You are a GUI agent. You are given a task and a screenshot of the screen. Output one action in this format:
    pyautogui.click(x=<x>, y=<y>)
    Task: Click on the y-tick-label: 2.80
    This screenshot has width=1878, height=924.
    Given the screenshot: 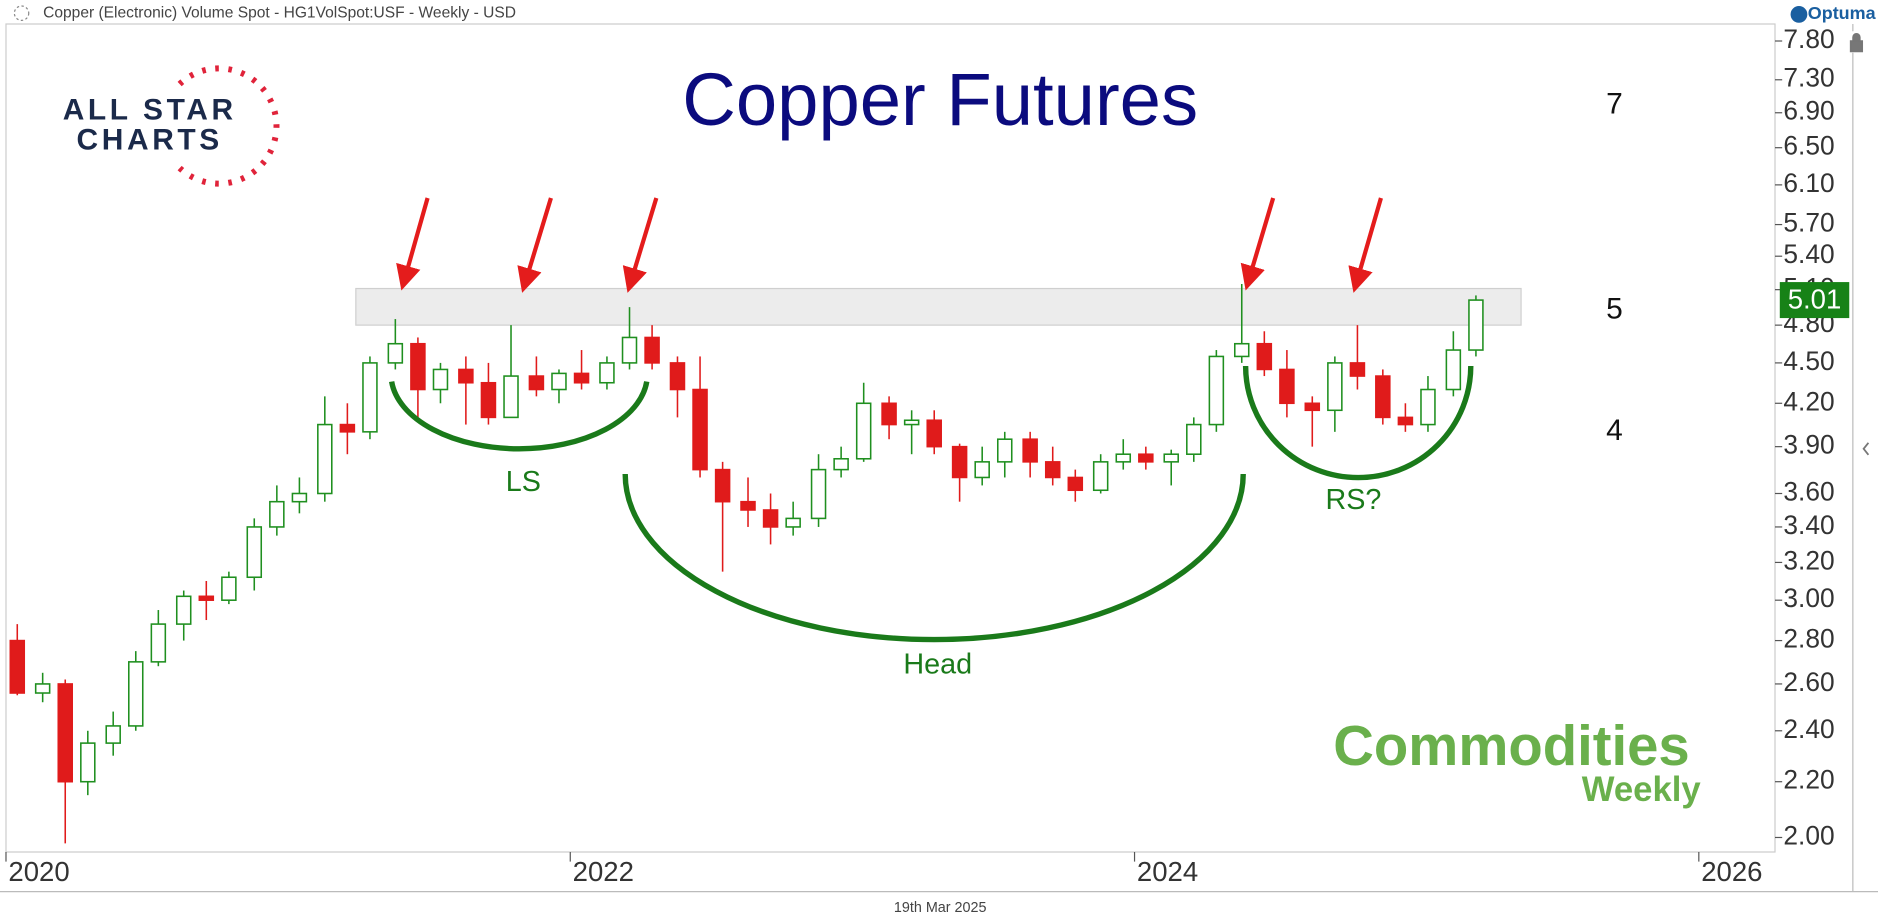 What is the action you would take?
    pyautogui.click(x=1808, y=639)
    